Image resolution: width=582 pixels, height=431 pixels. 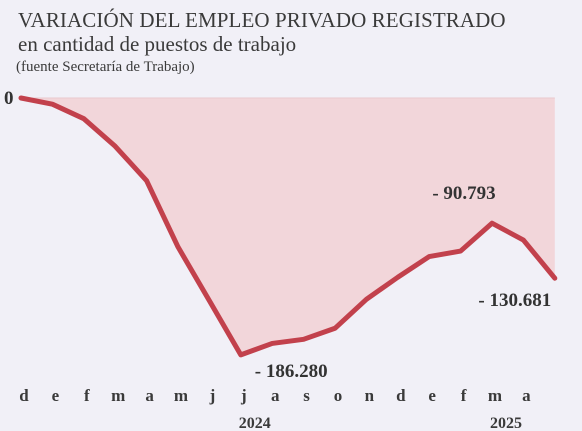 I want to click on x-tick-label-8: a, so click(x=275, y=395).